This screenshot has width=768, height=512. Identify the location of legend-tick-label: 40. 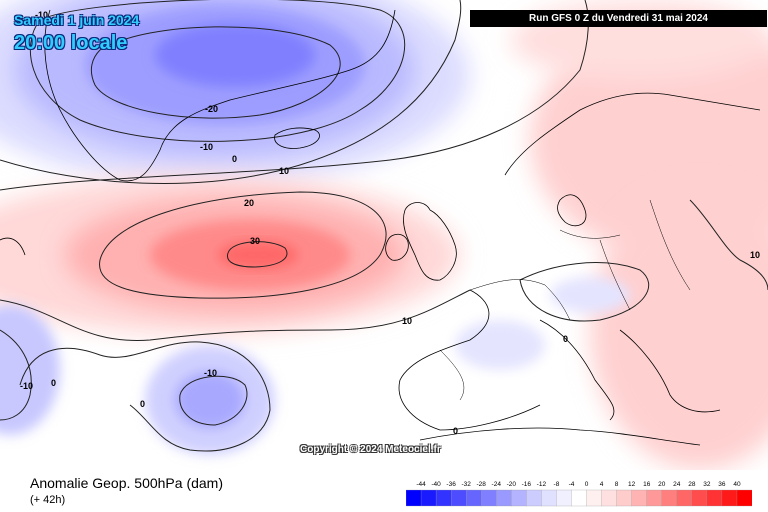
(737, 484).